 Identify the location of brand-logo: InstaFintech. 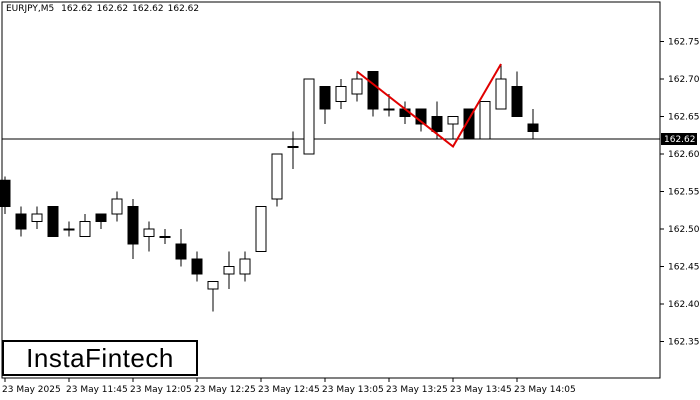
(100, 358).